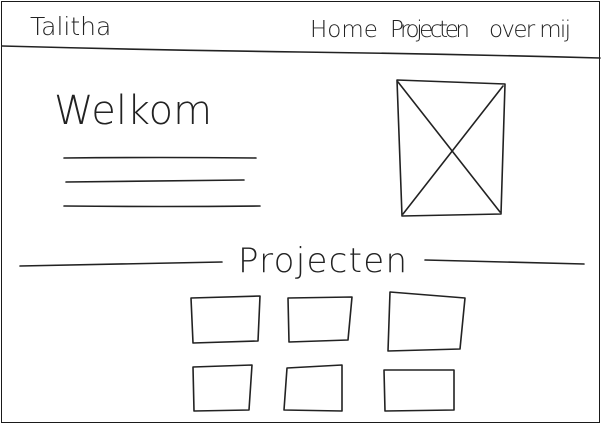 The height and width of the screenshot is (426, 603). What do you see at coordinates (121, 264) in the screenshot?
I see `section-rule-left` at bounding box center [121, 264].